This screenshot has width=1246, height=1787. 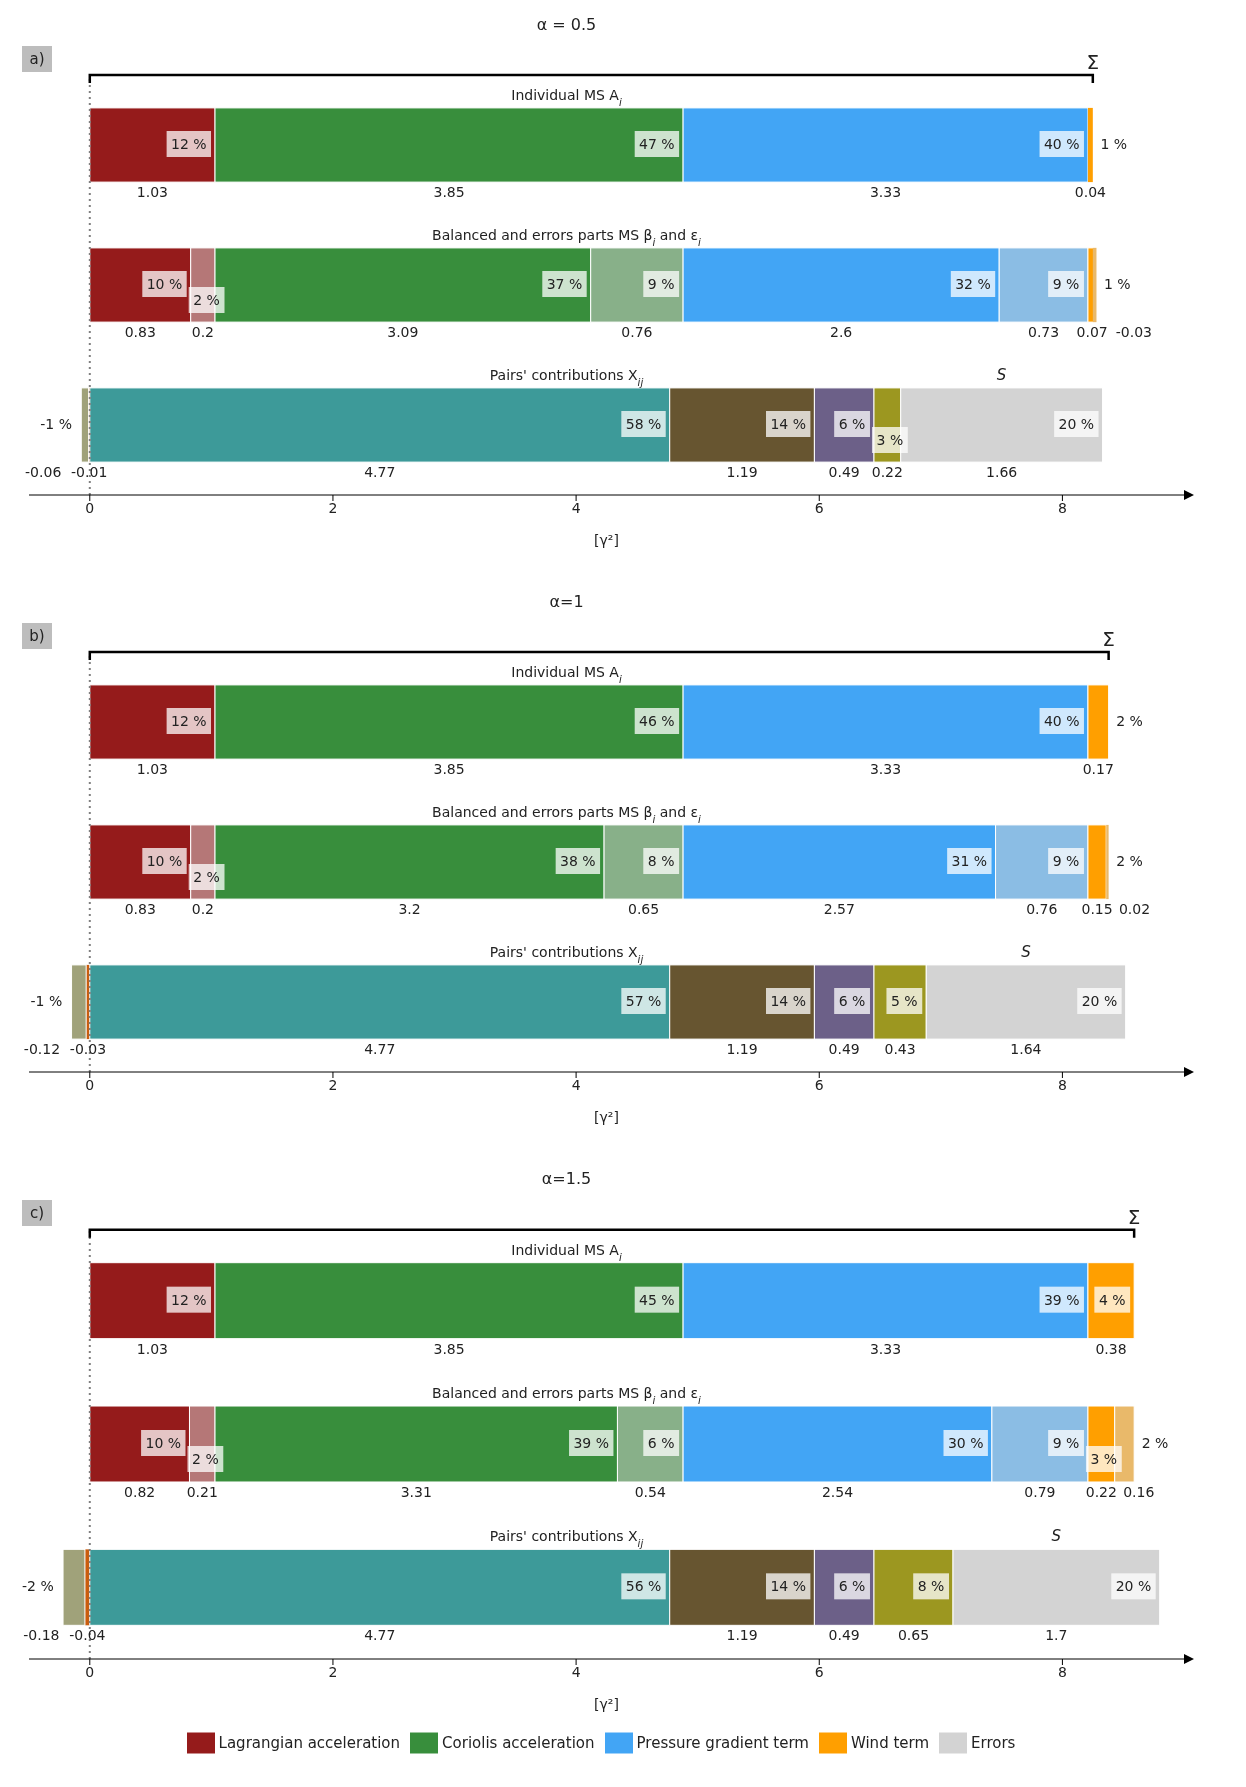 I want to click on data-label: 0.16, so click(x=1139, y=1491).